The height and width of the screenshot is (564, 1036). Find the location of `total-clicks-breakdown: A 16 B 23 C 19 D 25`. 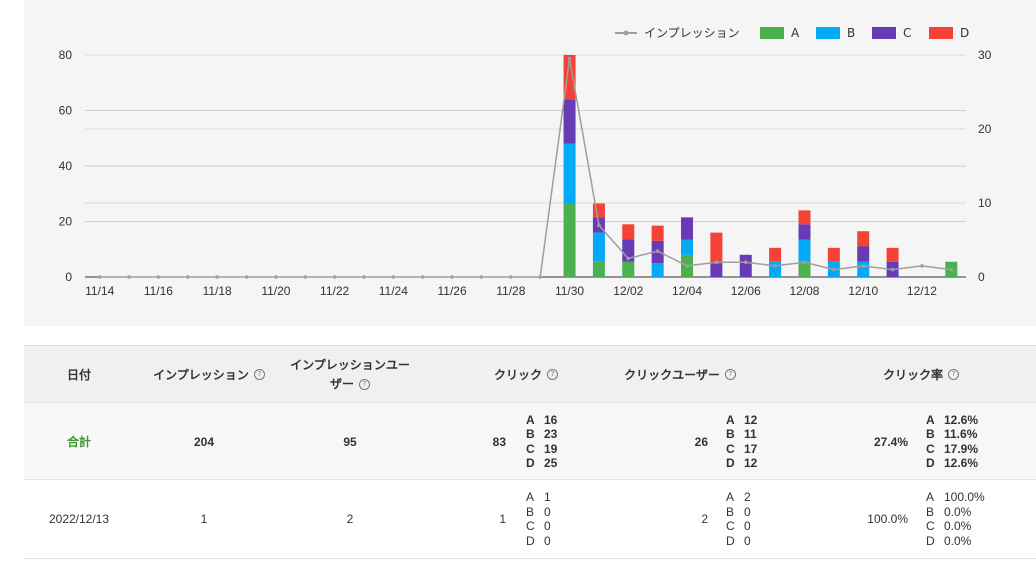

total-clicks-breakdown: A 16 B 23 C 19 D 25 is located at coordinates (556, 441).